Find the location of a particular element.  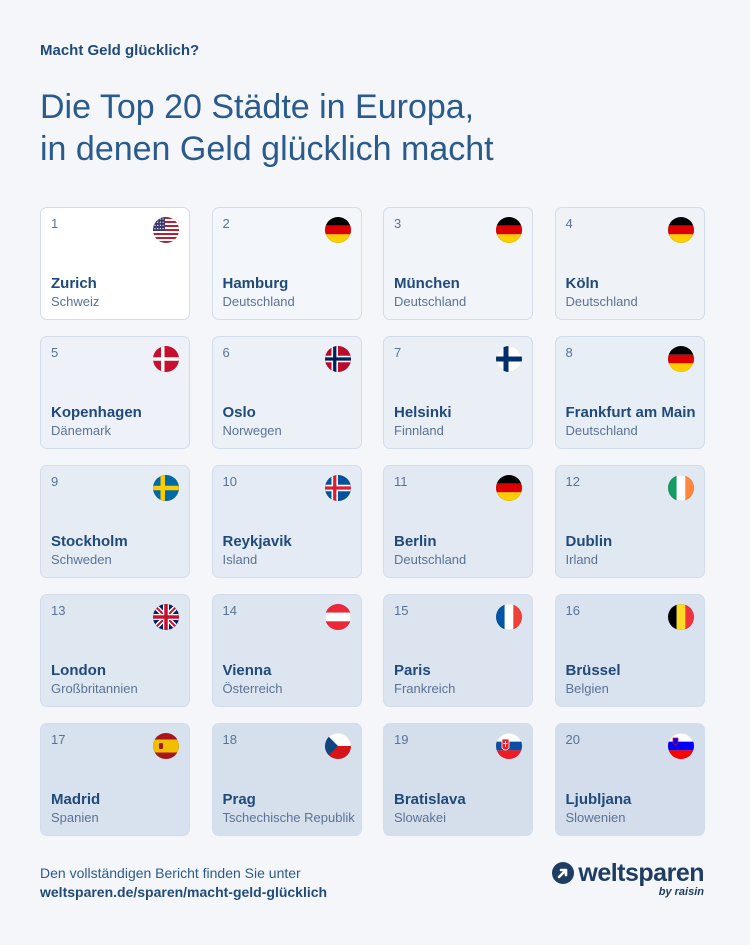

country-name: Tschechische Republik is located at coordinates (288, 817).